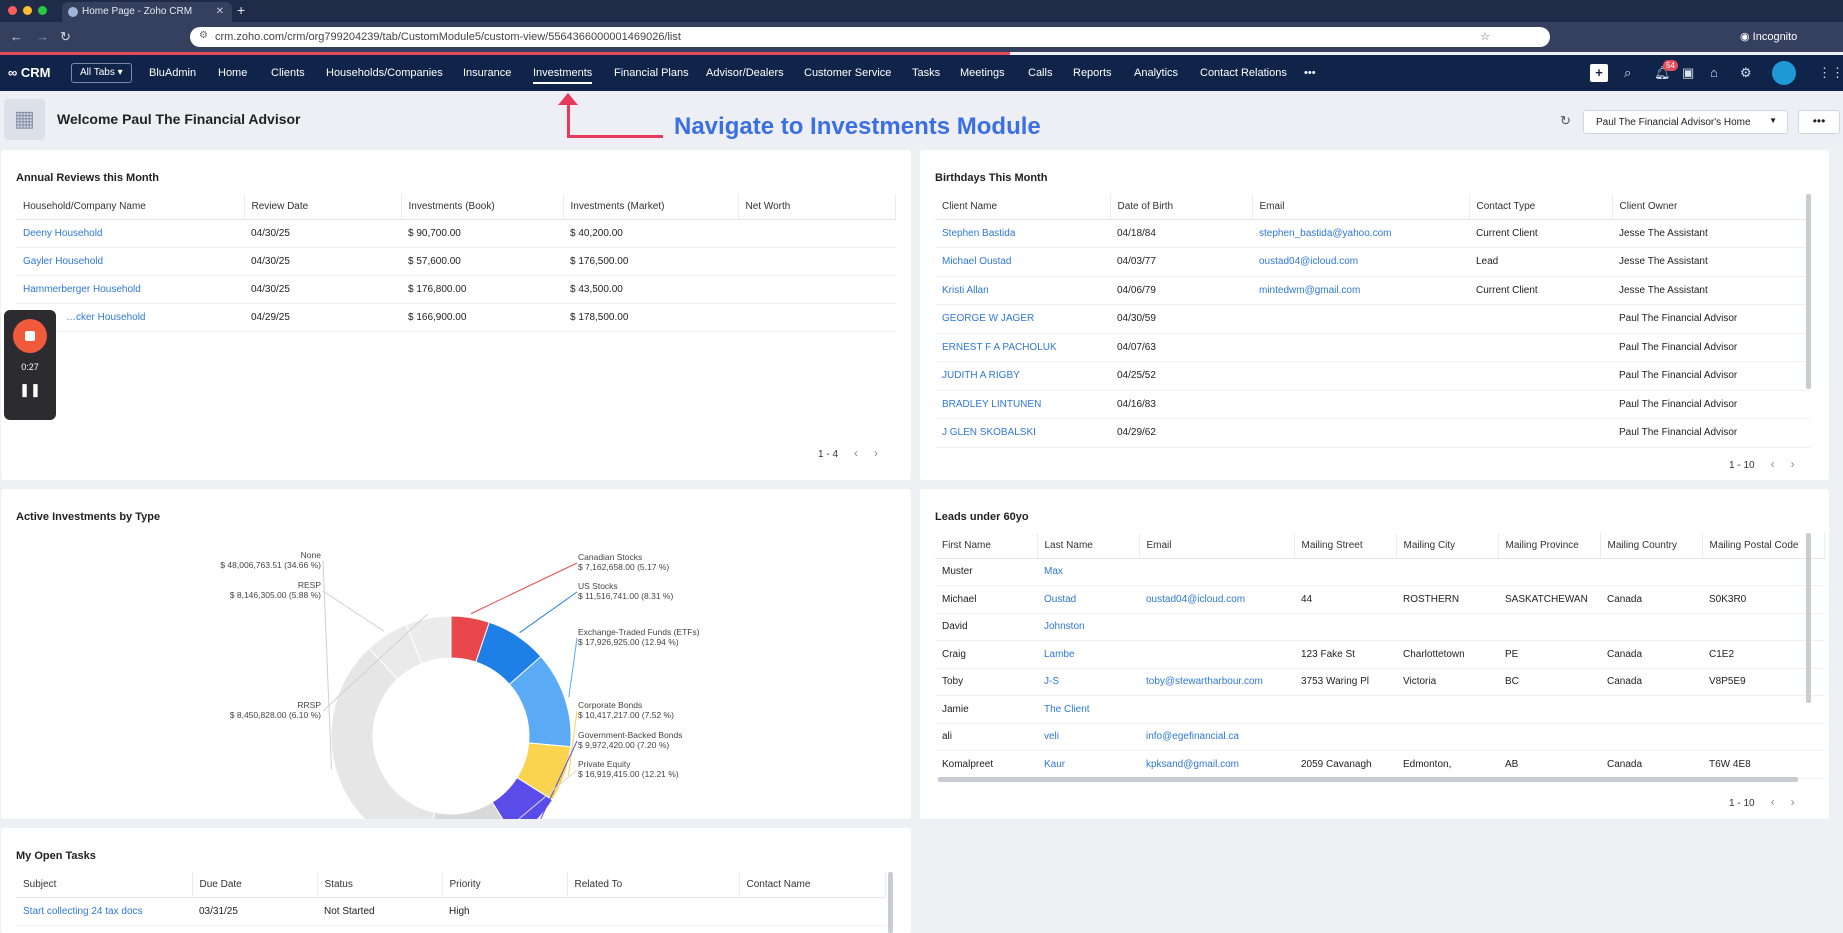 This screenshot has height=933, width=1843. What do you see at coordinates (1181, 207) in the screenshot?
I see `col-dob: Date of Birth` at bounding box center [1181, 207].